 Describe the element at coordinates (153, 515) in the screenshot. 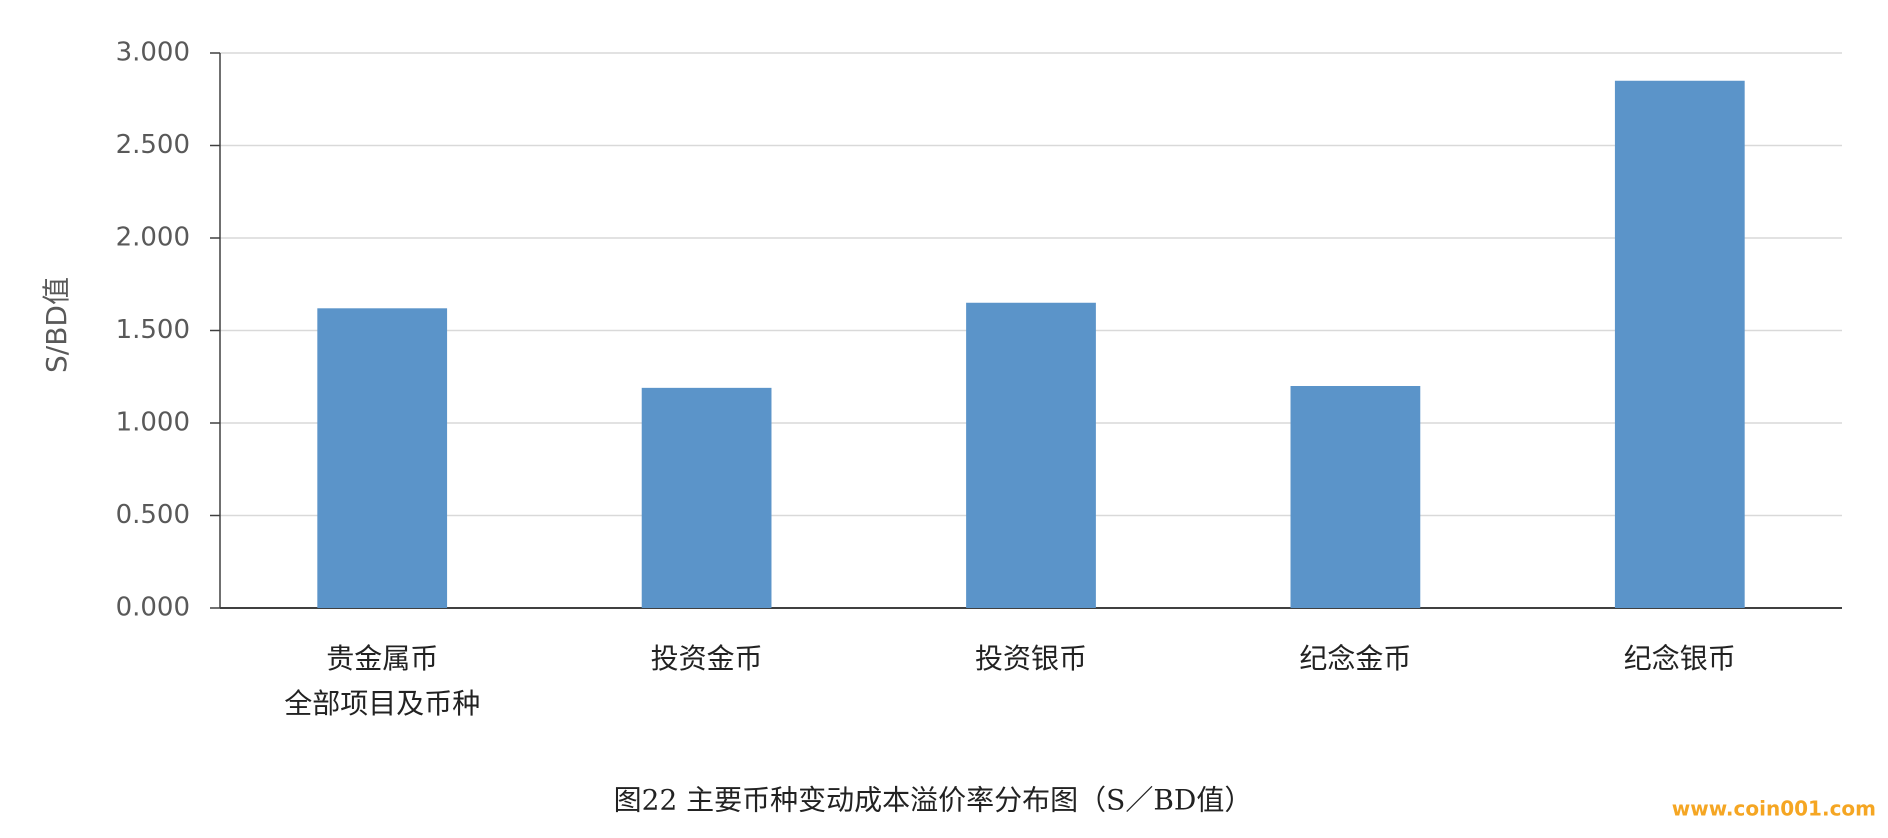

I see `y-tick-label: 0.500` at that location.